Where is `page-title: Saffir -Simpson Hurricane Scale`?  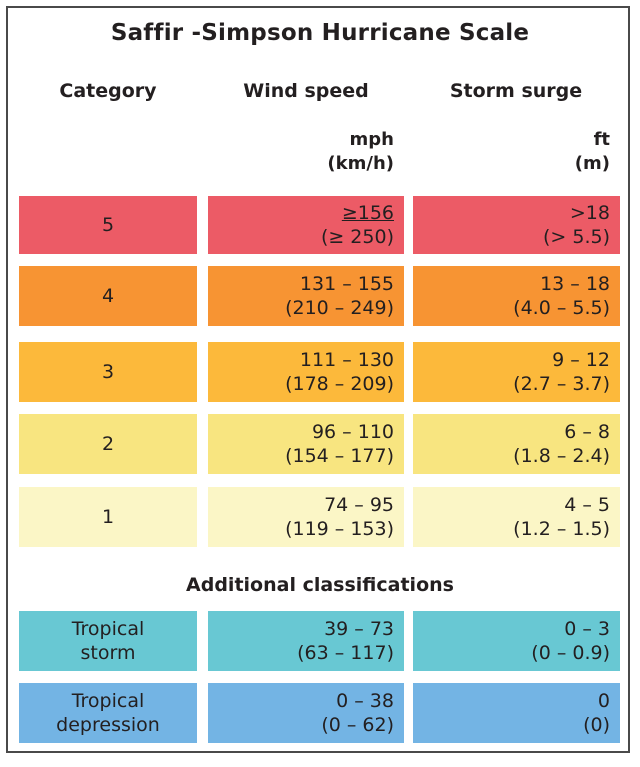
page-title: Saffir -Simpson Hurricane Scale is located at coordinates (320, 33).